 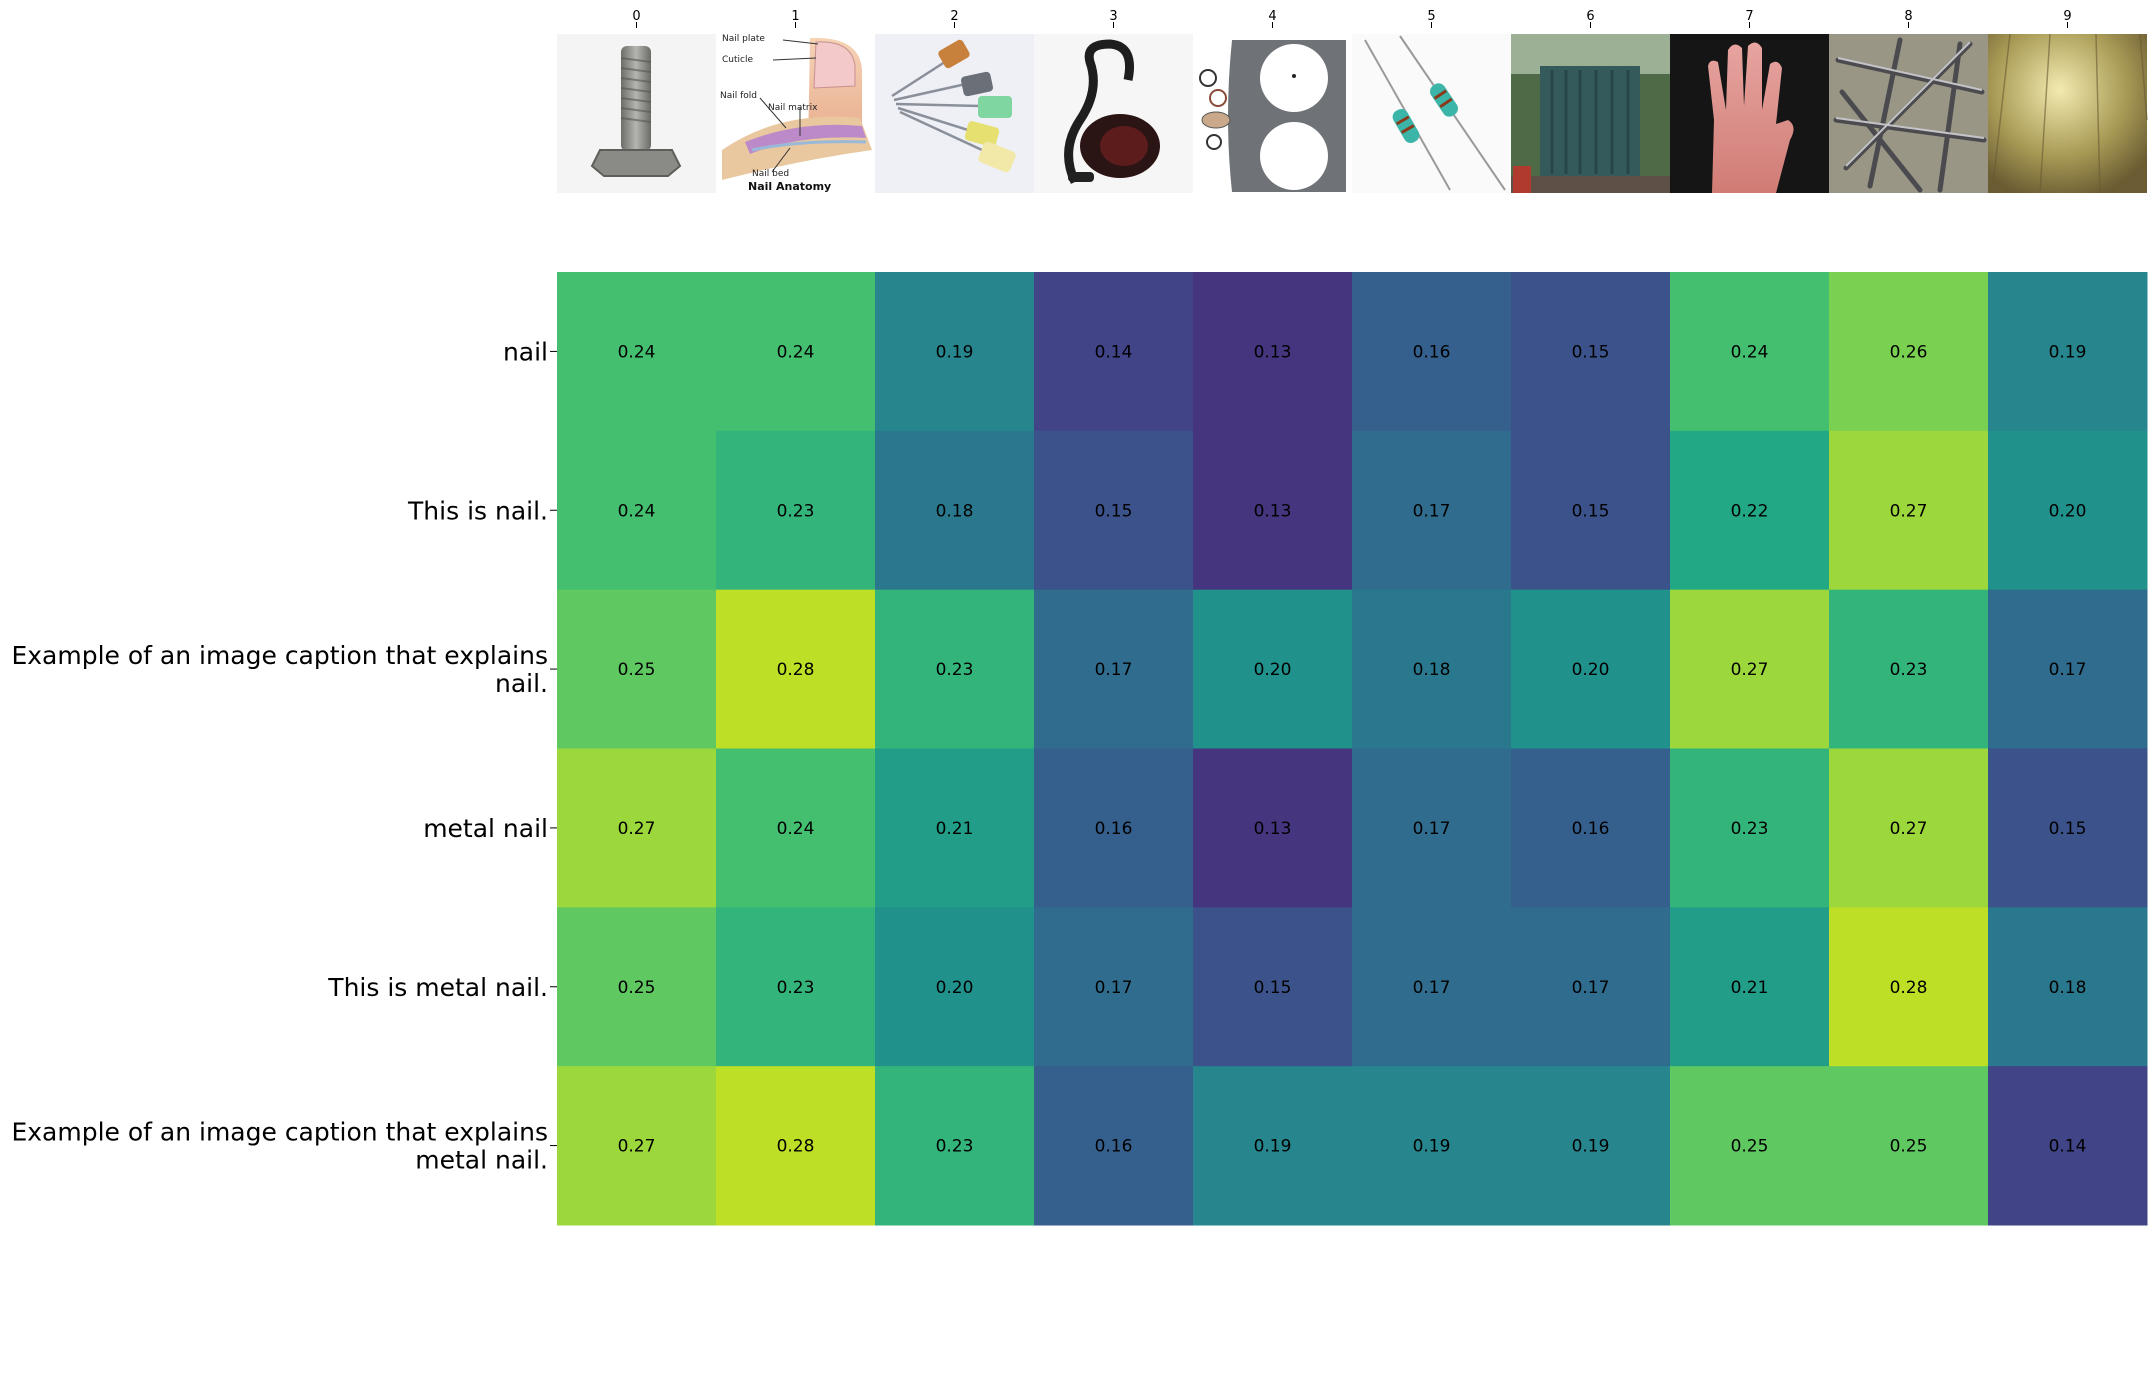 I want to click on heatmap-cell-r5-c0, so click(x=637, y=1146).